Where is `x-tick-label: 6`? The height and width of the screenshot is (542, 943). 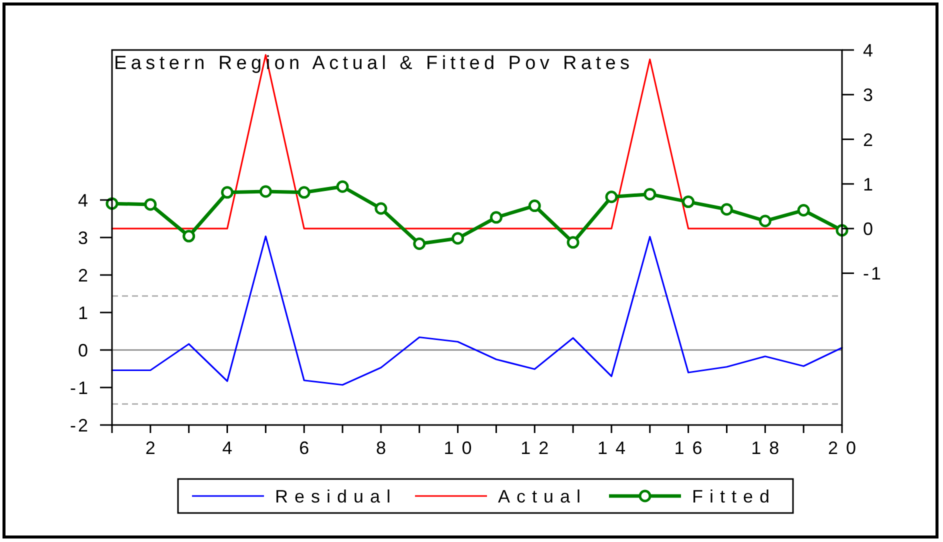
x-tick-label: 6 is located at coordinates (308, 448).